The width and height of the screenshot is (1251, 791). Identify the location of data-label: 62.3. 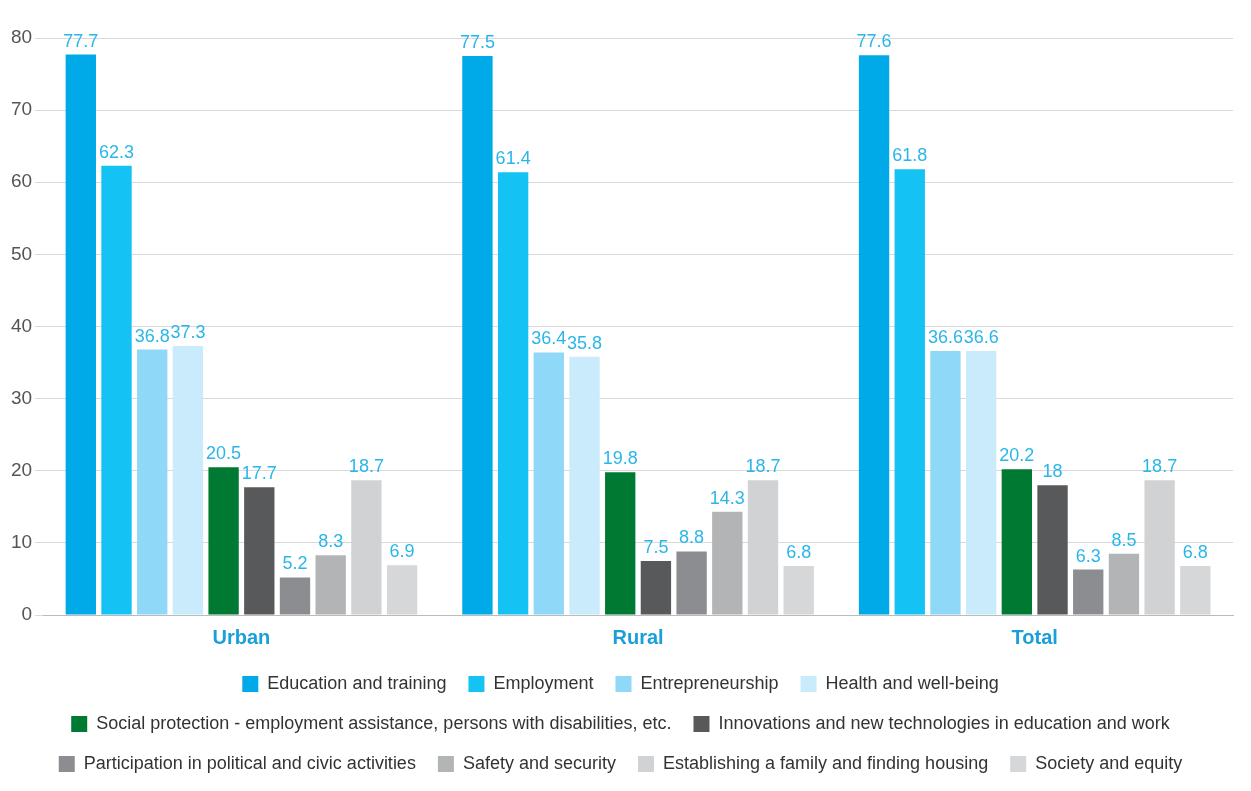
(116, 151).